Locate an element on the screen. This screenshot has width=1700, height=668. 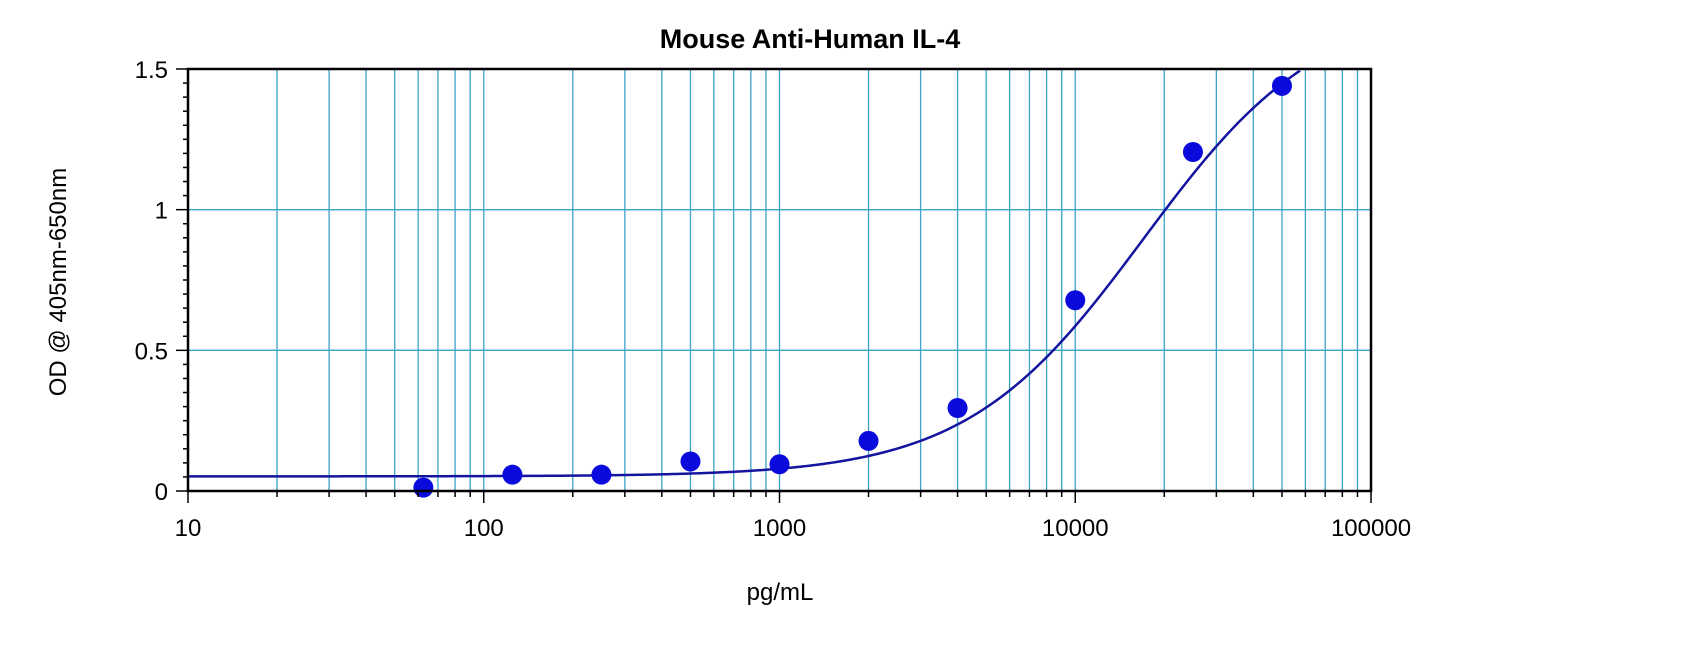
x-tick-label: 10 is located at coordinates (188, 528).